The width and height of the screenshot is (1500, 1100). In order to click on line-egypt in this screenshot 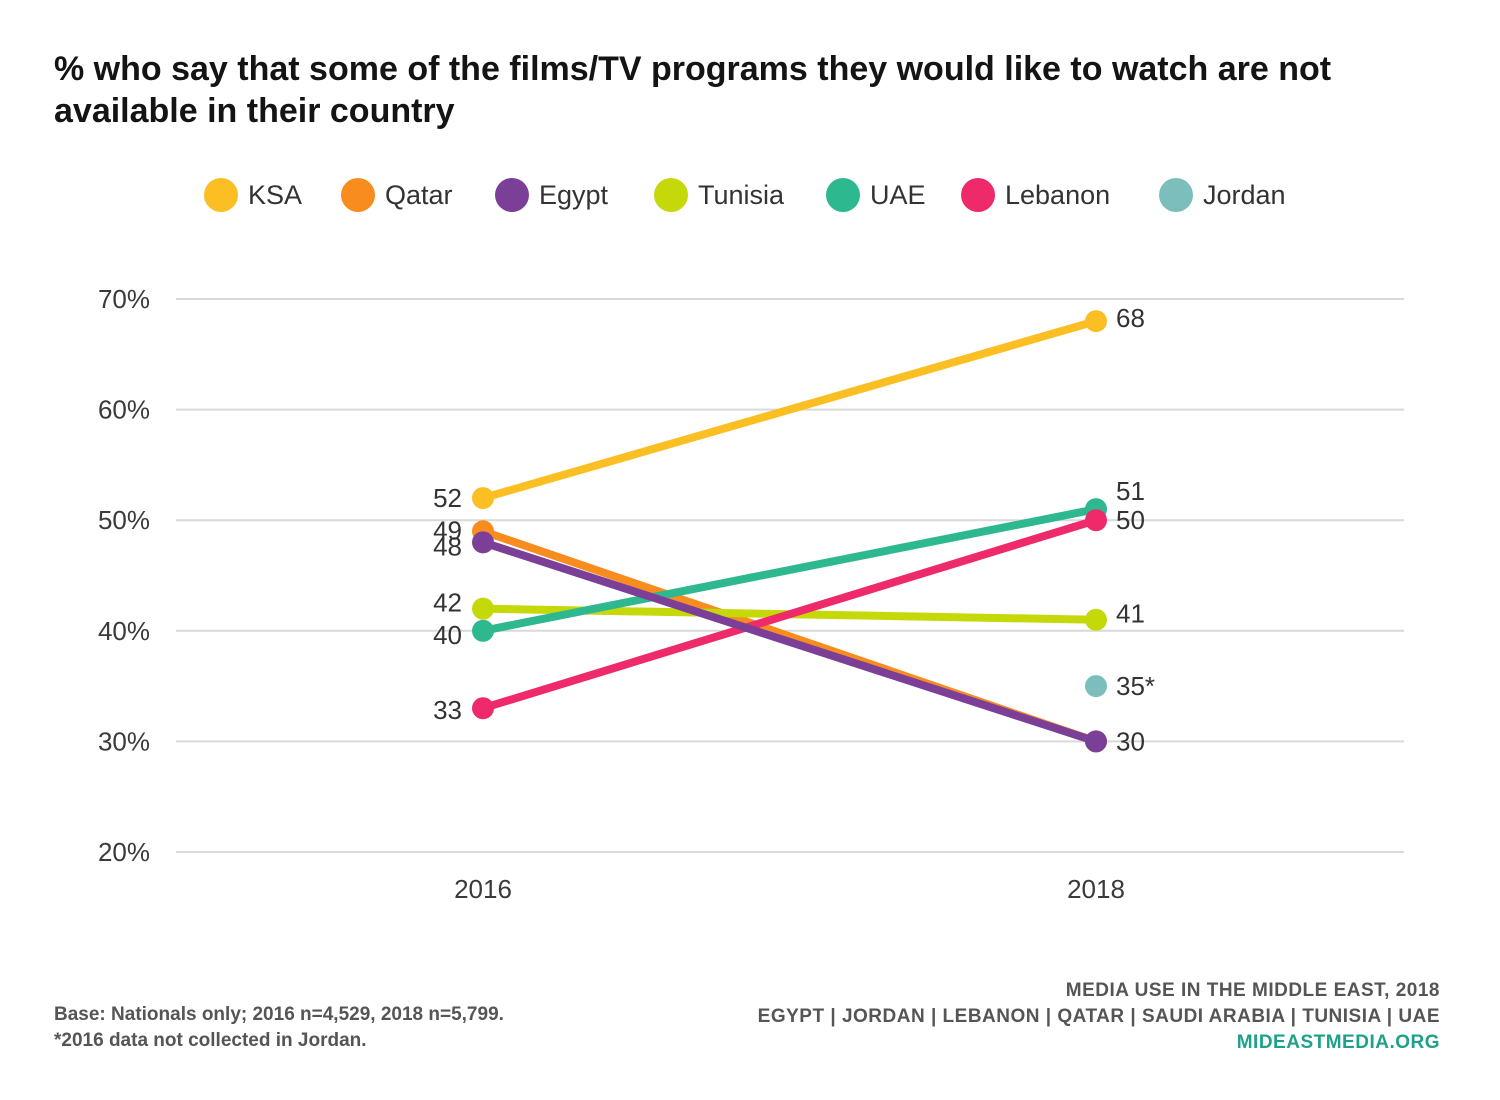, I will do `click(789, 642)`.